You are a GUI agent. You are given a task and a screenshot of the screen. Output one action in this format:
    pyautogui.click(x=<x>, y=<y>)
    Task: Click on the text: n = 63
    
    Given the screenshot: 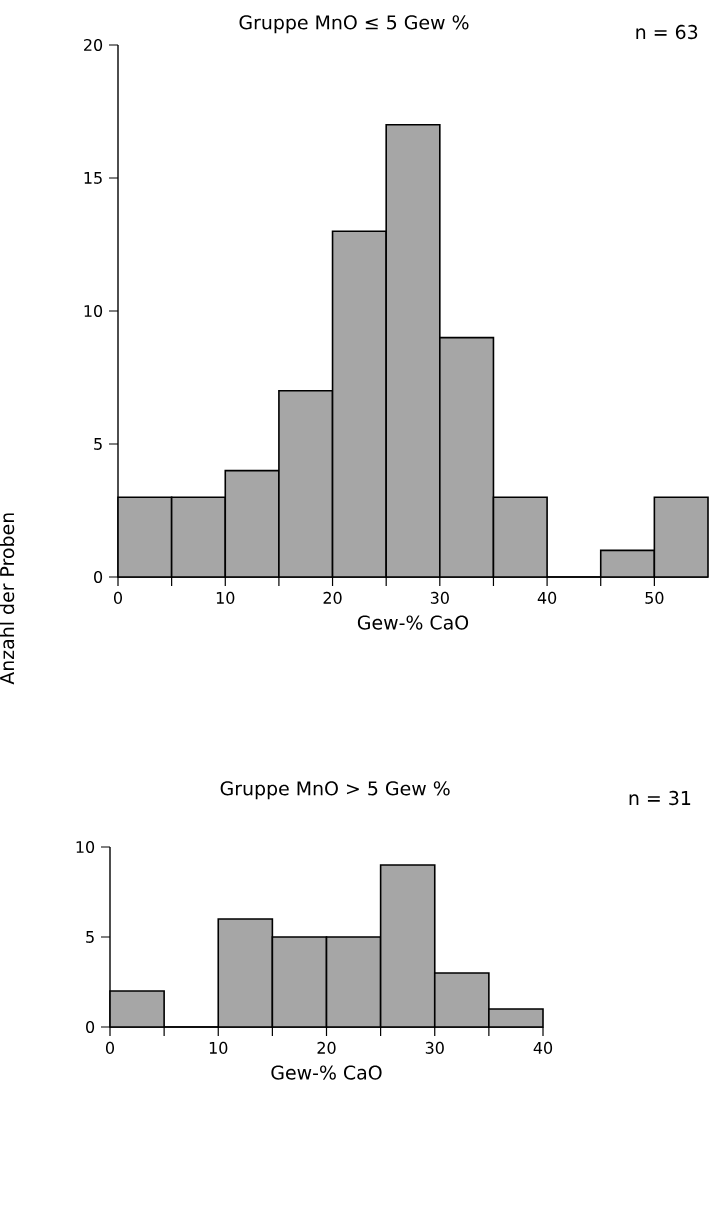 What is the action you would take?
    pyautogui.click(x=667, y=32)
    